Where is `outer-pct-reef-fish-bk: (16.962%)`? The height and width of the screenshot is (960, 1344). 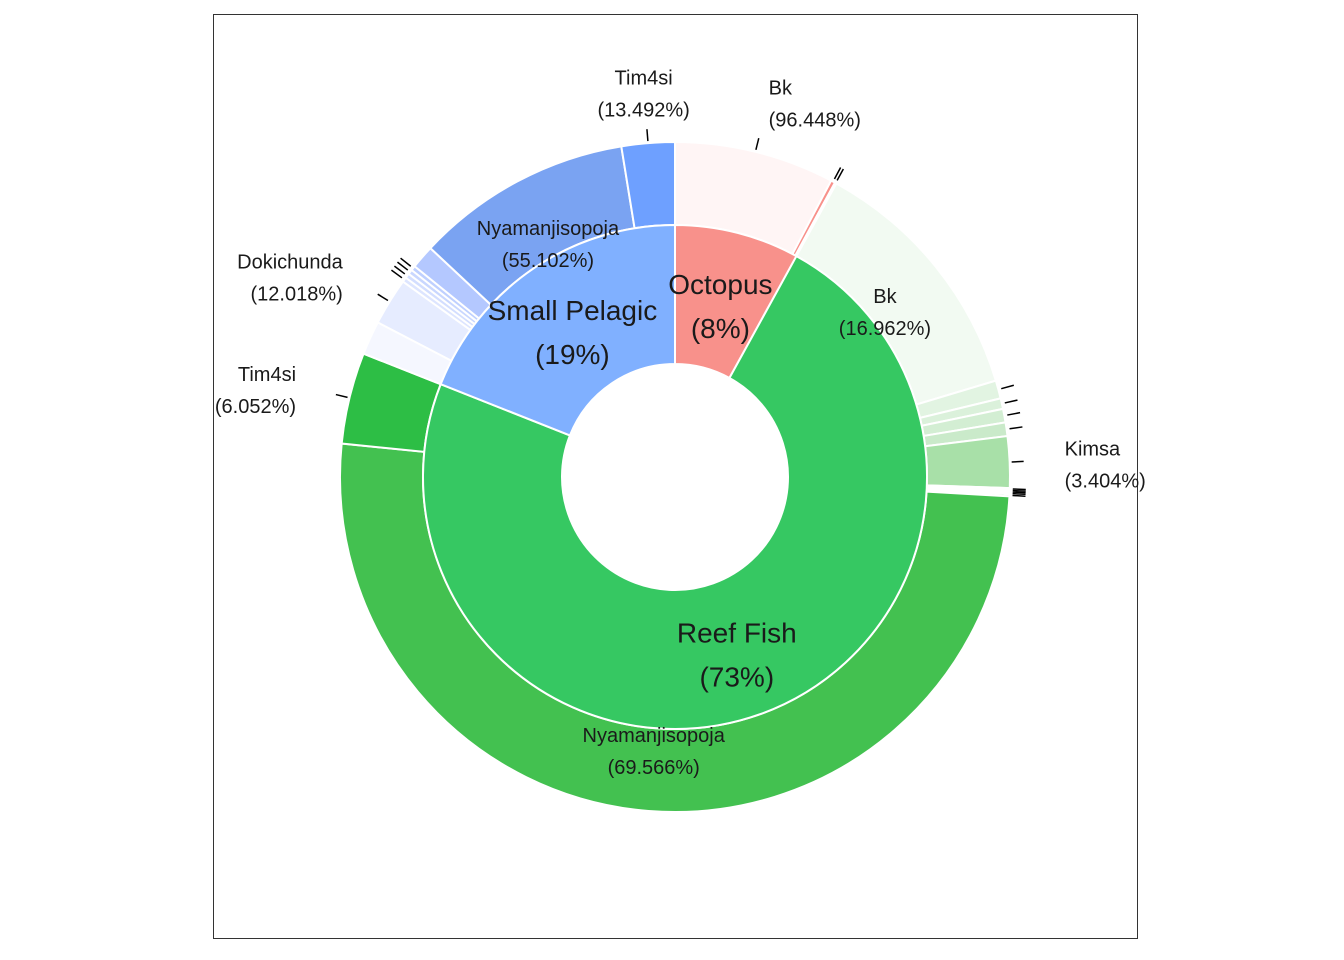
outer-pct-reef-fish-bk: (16.962%) is located at coordinates (885, 329).